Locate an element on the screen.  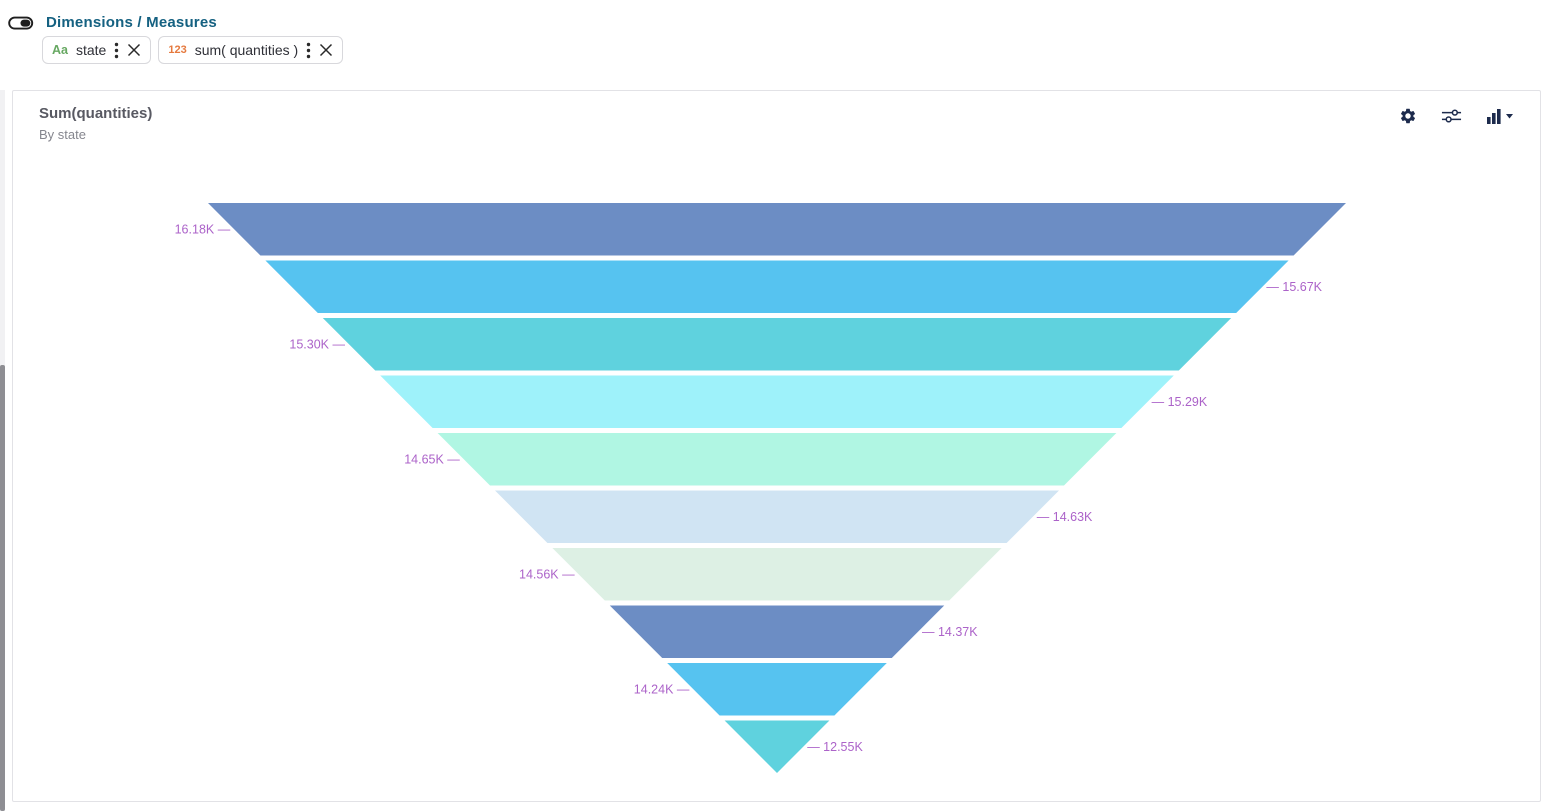
text-type-icon: Aa is located at coordinates (60, 50).